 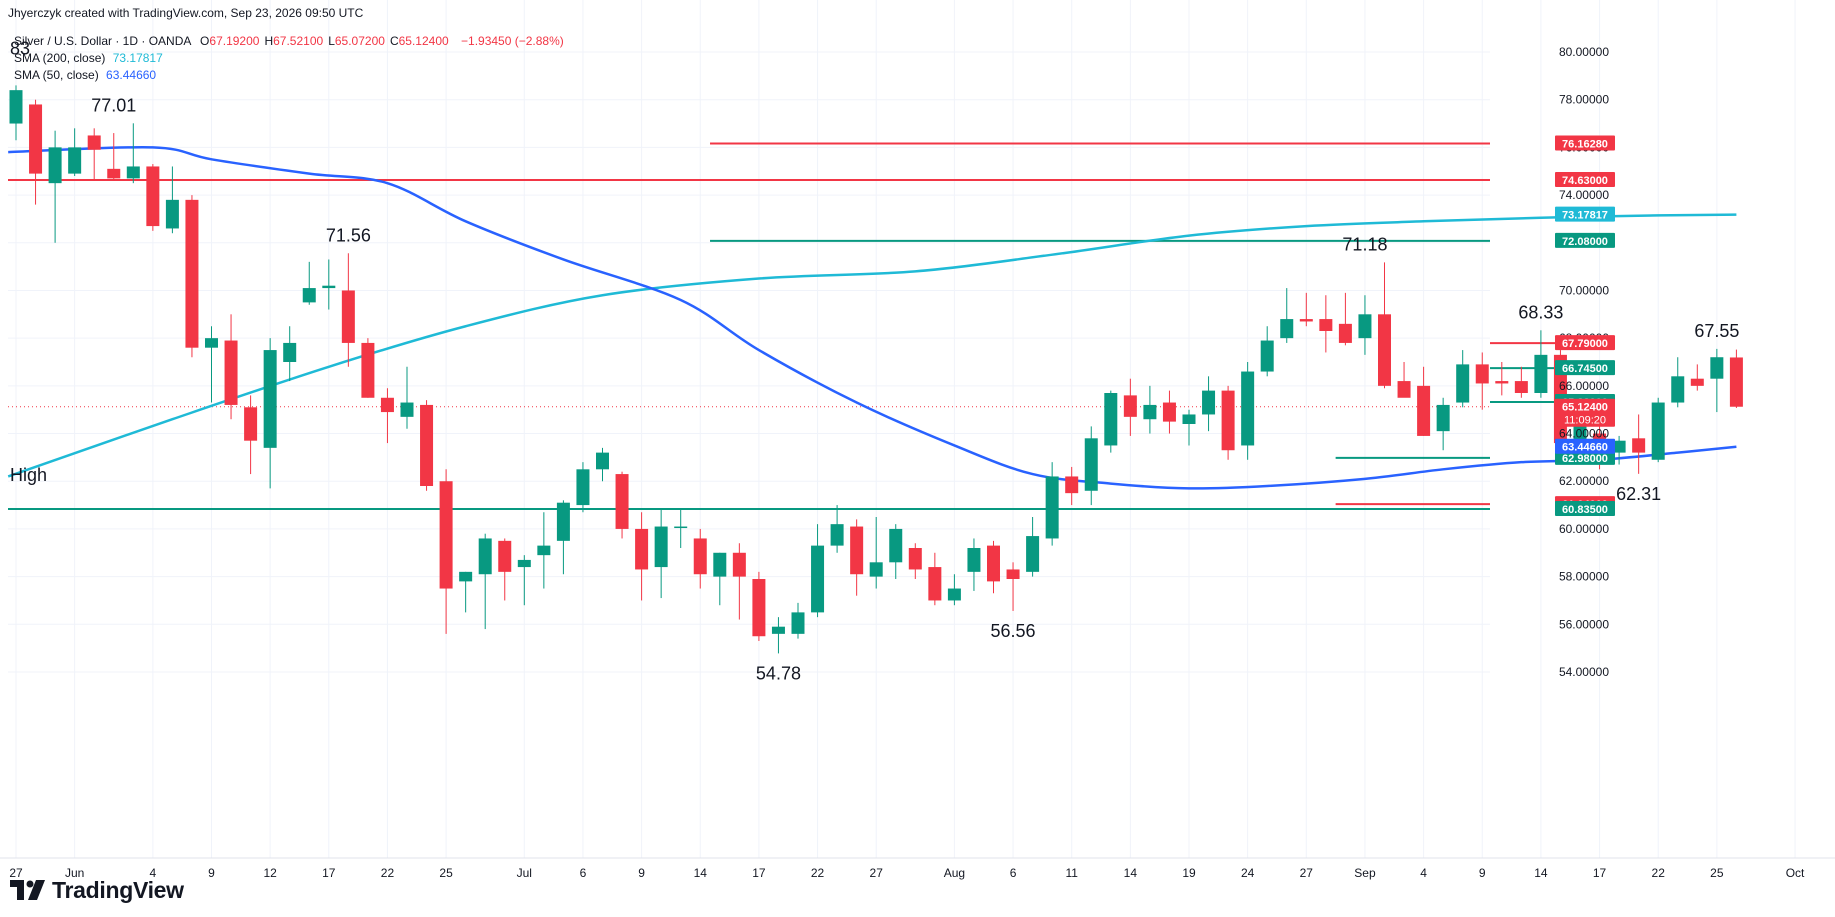 I want to click on price-tag: 74.63000, so click(x=1585, y=180).